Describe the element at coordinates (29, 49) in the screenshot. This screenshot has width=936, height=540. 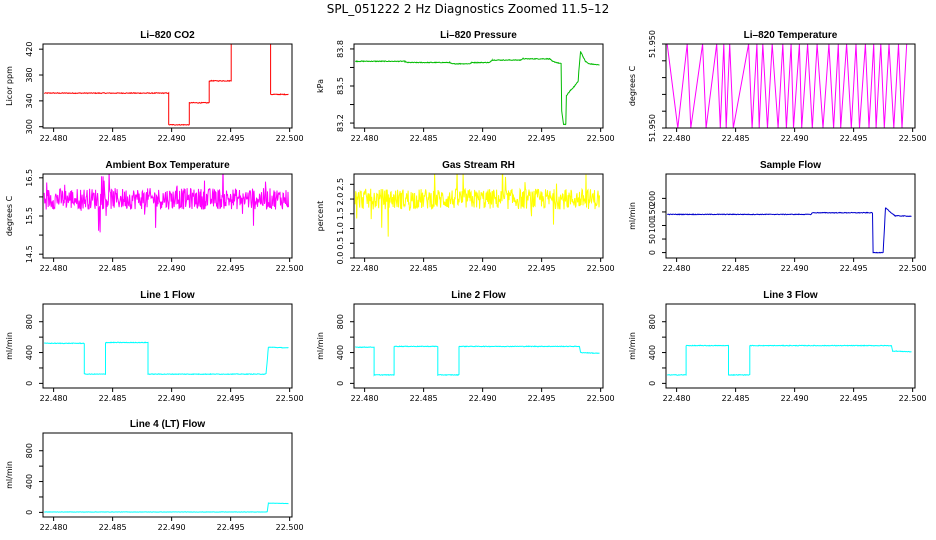
I see `y-tick-label: 420` at that location.